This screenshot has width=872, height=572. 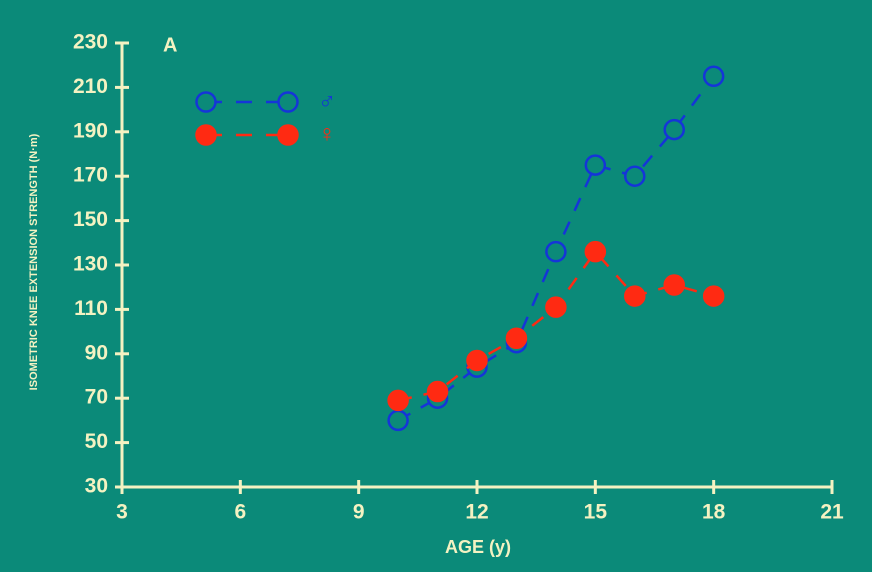 What do you see at coordinates (327, 133) in the screenshot?
I see `legend-label: ♀` at bounding box center [327, 133].